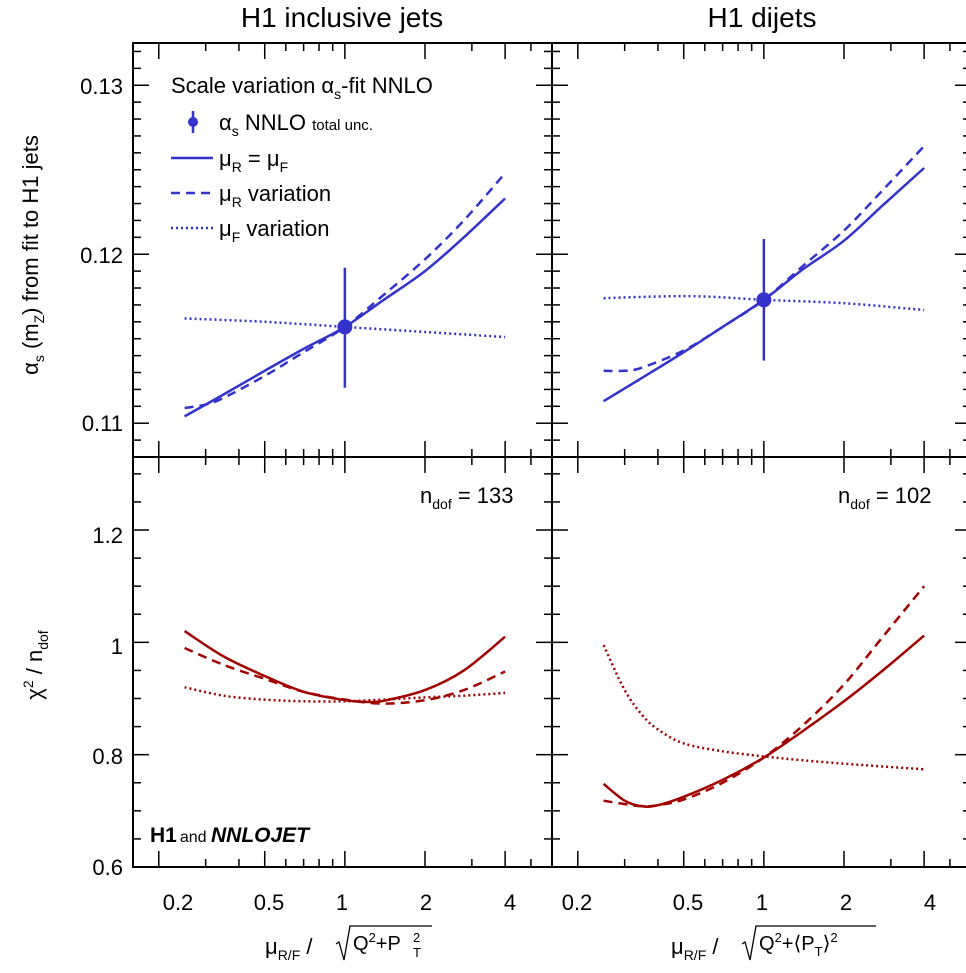 This screenshot has height=973, width=966. What do you see at coordinates (348, 944) in the screenshot?
I see `xlabel-left: μR/F / Q2+P 2 T` at bounding box center [348, 944].